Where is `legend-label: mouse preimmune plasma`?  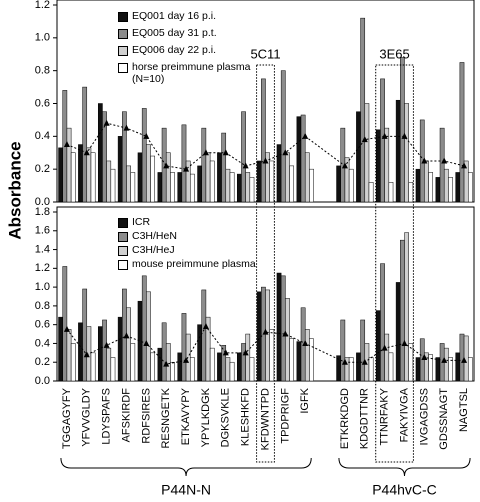 legend-label: mouse preimmune plasma is located at coordinates (194, 264).